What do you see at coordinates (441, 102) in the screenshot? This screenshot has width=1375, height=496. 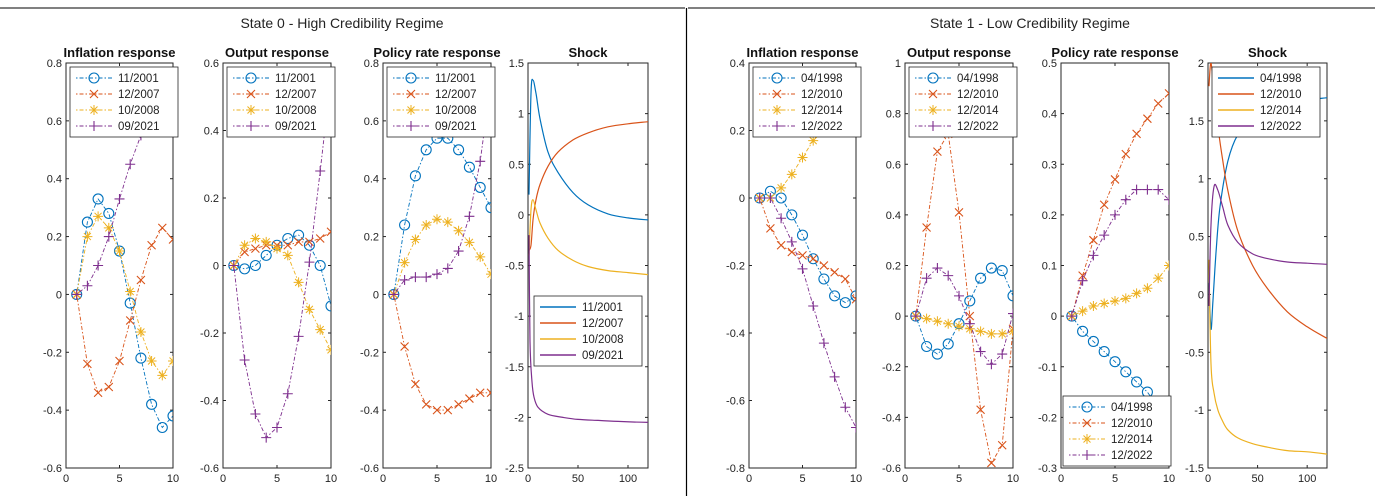 I see `legend: 11/2001 12/2007 10/2008 09/2021` at bounding box center [441, 102].